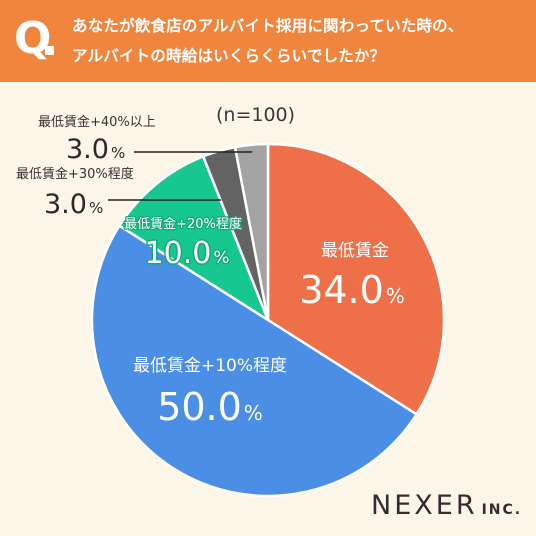  What do you see at coordinates (75, 174) in the screenshot?
I see `slice-label-4: 最低賃金+30%程度` at bounding box center [75, 174].